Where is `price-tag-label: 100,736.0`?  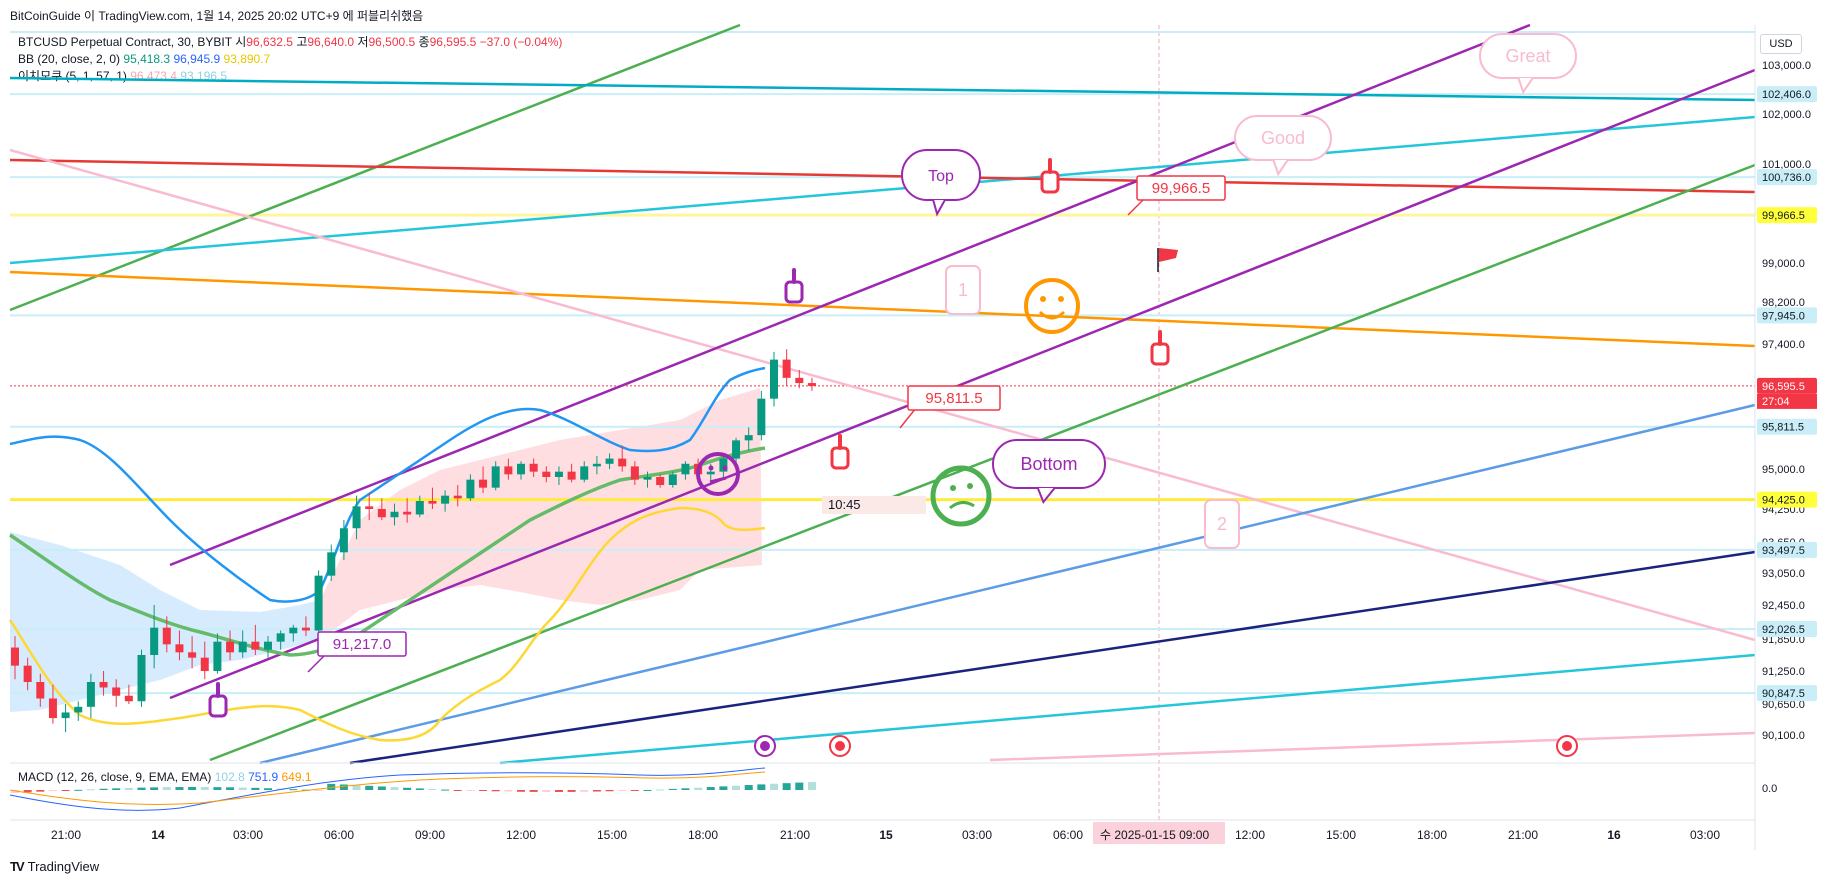
price-tag-label: 100,736.0 is located at coordinates (1786, 178).